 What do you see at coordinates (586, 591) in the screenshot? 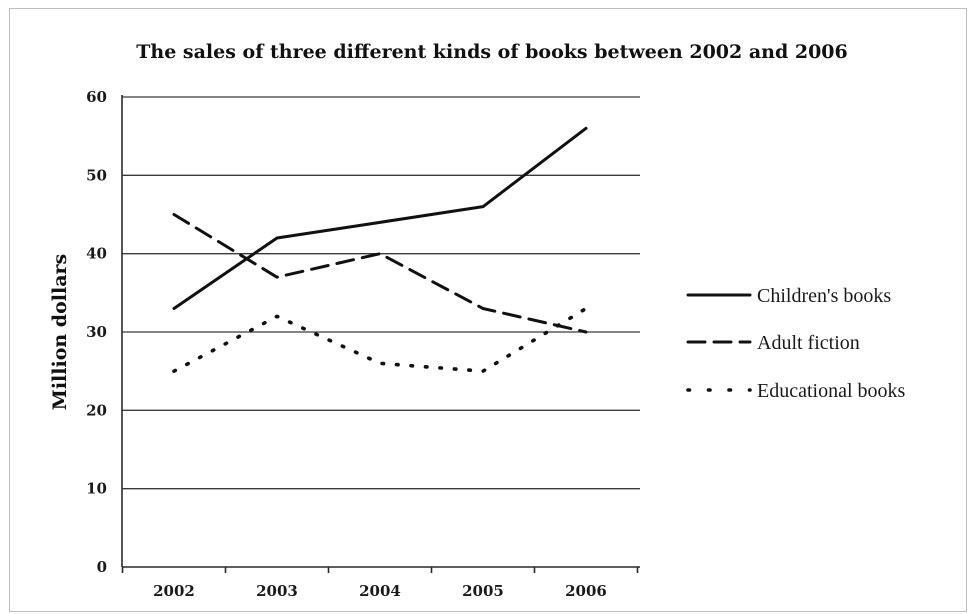
I see `x-tick-label: 2006` at bounding box center [586, 591].